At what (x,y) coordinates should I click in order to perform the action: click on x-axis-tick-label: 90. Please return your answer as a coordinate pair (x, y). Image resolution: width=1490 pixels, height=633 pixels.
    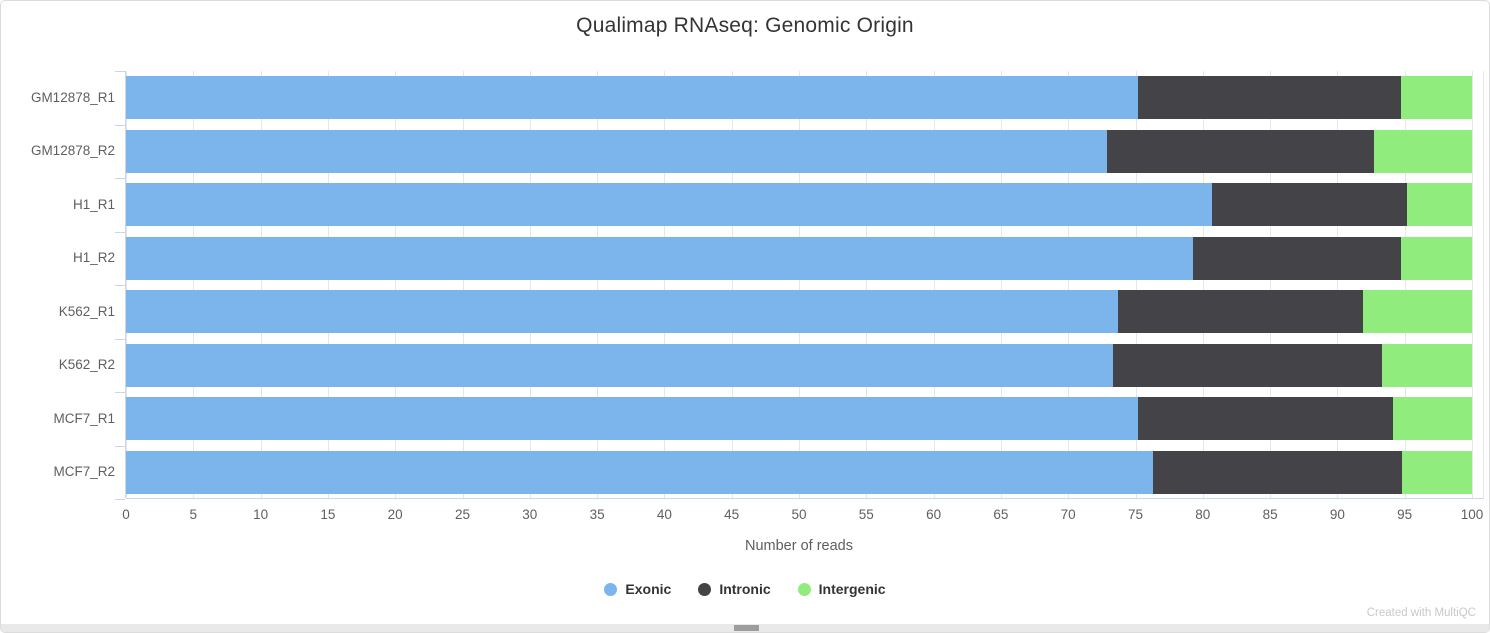
    Looking at the image, I should click on (1337, 514).